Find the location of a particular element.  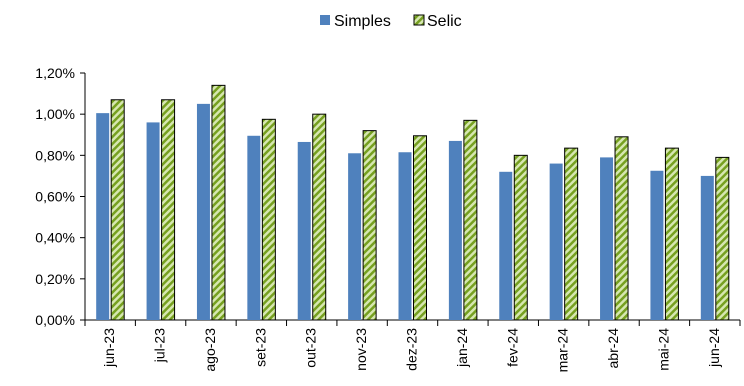

x-tick-label: mar-24 is located at coordinates (563, 350).